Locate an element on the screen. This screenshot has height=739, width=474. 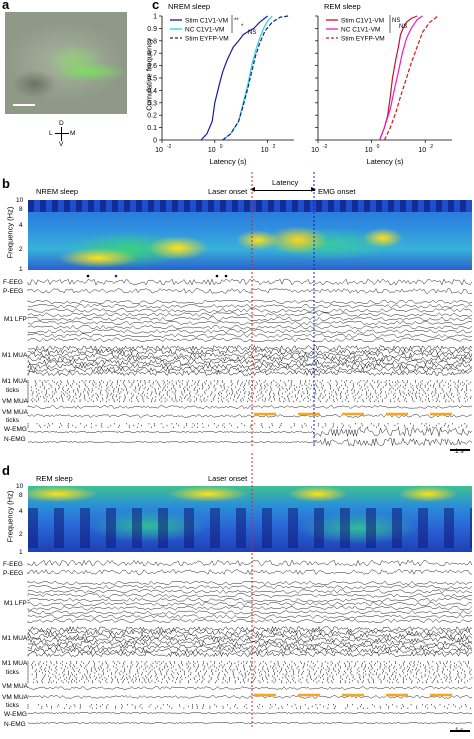
b-trace-label-vmmua: VM MUA is located at coordinates (15, 401).